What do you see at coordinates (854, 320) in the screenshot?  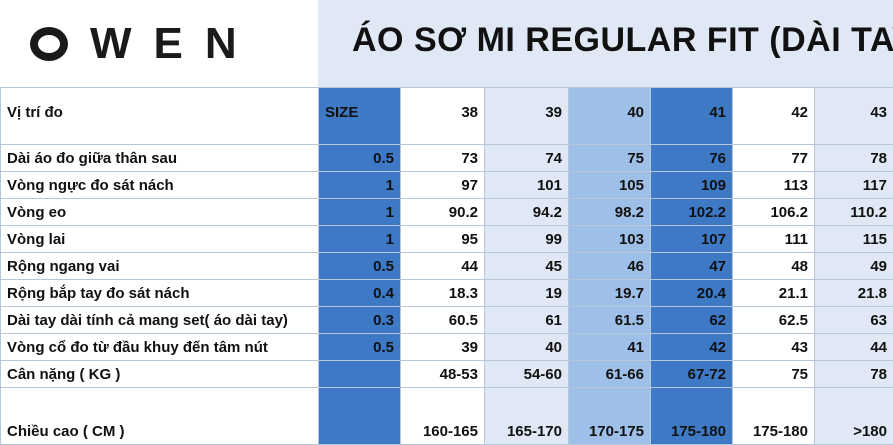 I see `size-value-cell: 63` at bounding box center [854, 320].